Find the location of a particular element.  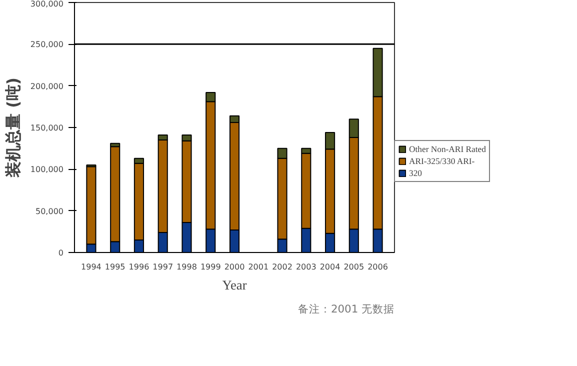

x-tick-label: 1998 is located at coordinates (186, 267).